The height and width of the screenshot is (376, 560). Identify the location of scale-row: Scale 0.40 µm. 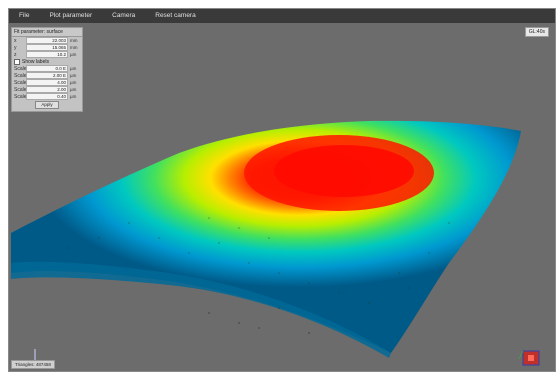
(47, 96).